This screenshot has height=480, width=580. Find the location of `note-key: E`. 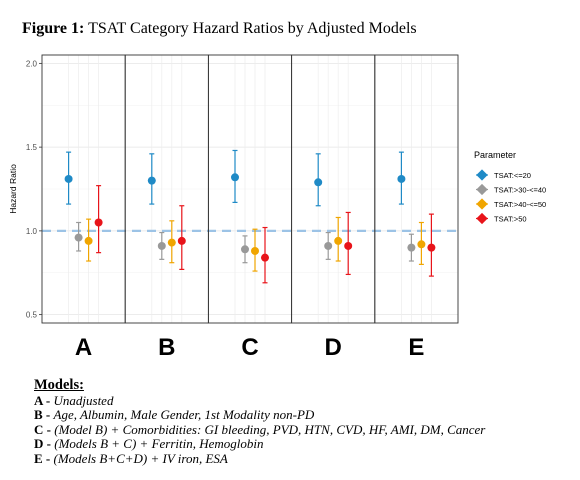

note-key: E is located at coordinates (38, 458).